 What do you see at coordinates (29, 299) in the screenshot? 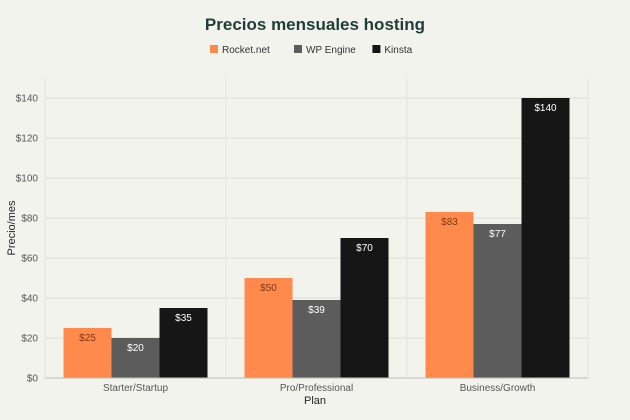
I see `y-tick-label: $40` at bounding box center [29, 299].